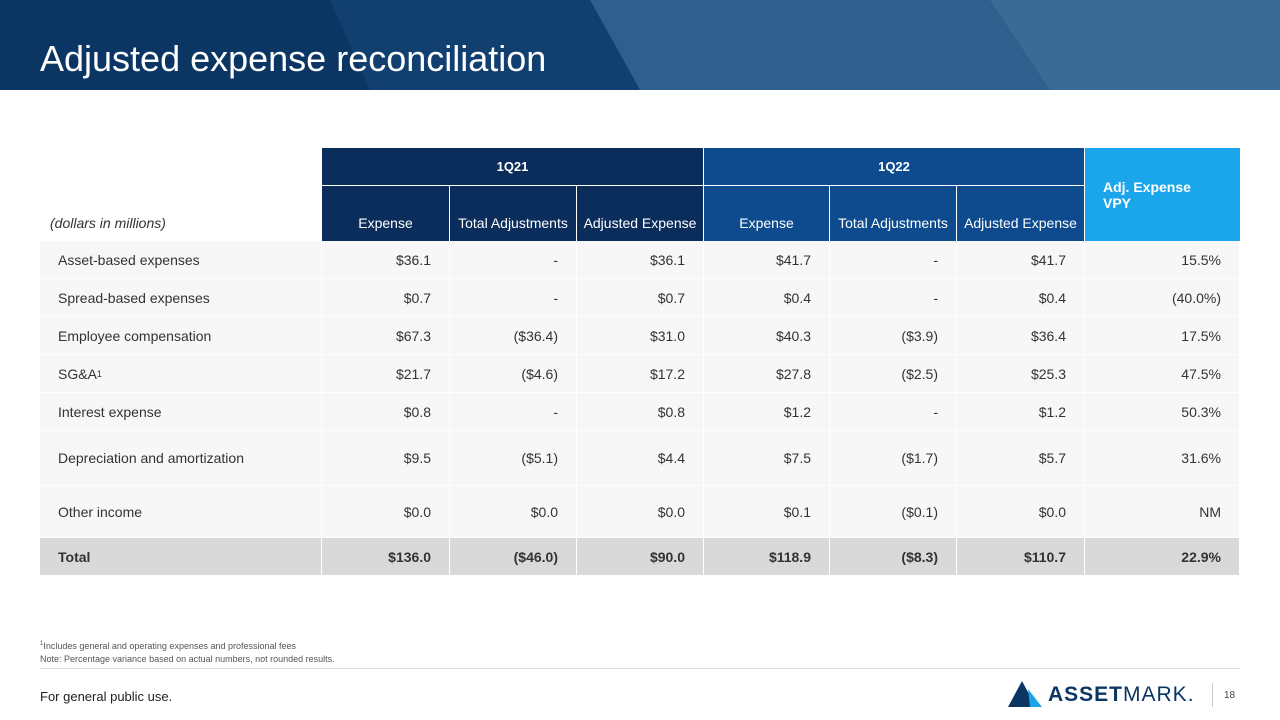 This screenshot has height=720, width=1280. Describe the element at coordinates (180, 556) in the screenshot. I see `row-label: Total` at that location.